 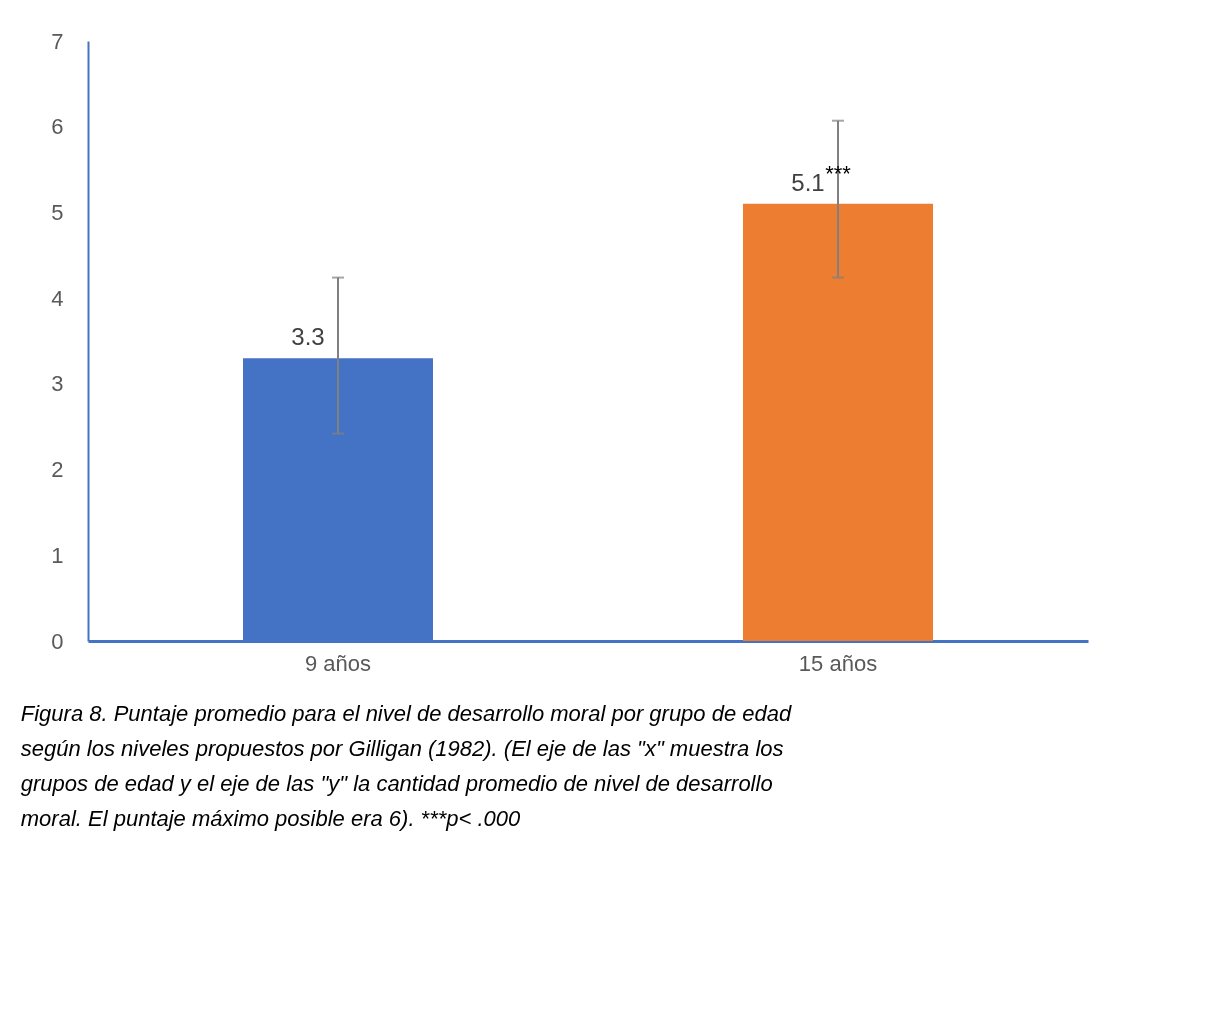 I want to click on annotation: ***, so click(x=838, y=173).